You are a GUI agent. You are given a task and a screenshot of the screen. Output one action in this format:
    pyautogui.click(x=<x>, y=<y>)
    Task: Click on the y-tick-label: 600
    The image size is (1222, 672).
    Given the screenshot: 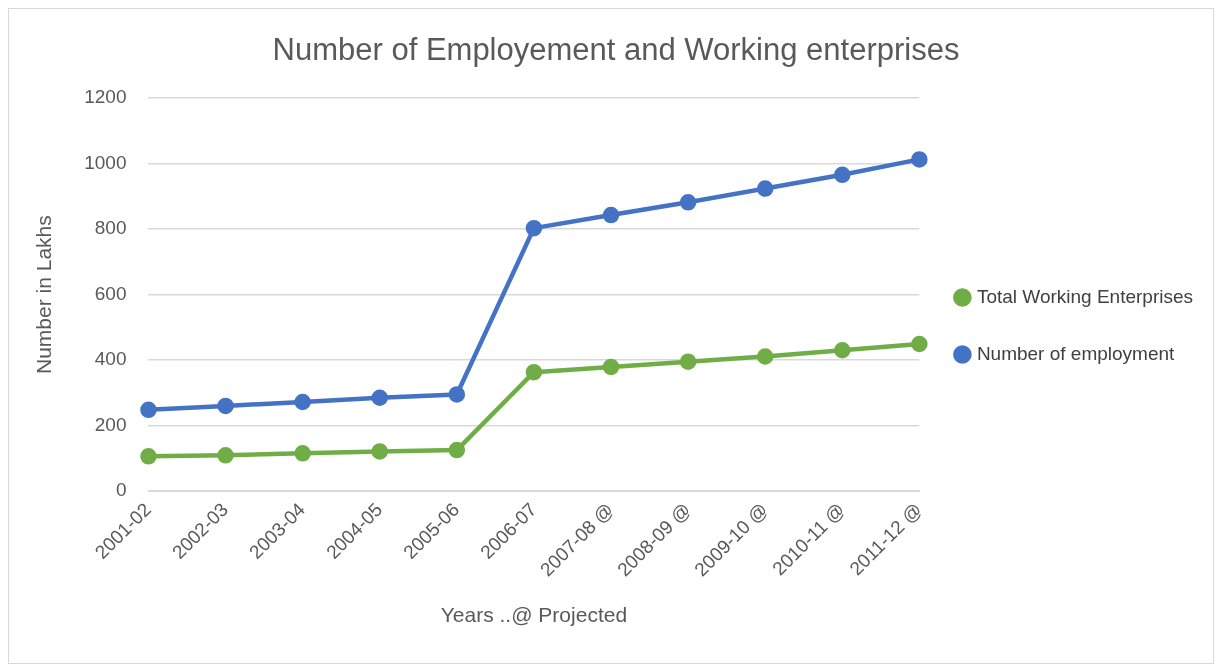 What is the action you would take?
    pyautogui.click(x=110, y=293)
    